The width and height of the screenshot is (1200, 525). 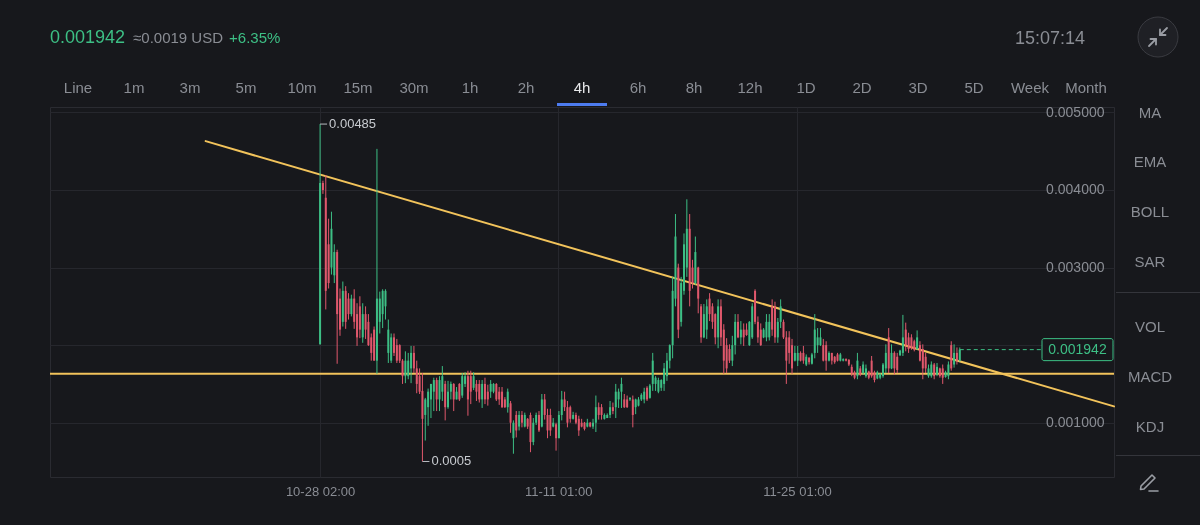 What do you see at coordinates (255, 37) in the screenshot?
I see `text: +6.35%` at bounding box center [255, 37].